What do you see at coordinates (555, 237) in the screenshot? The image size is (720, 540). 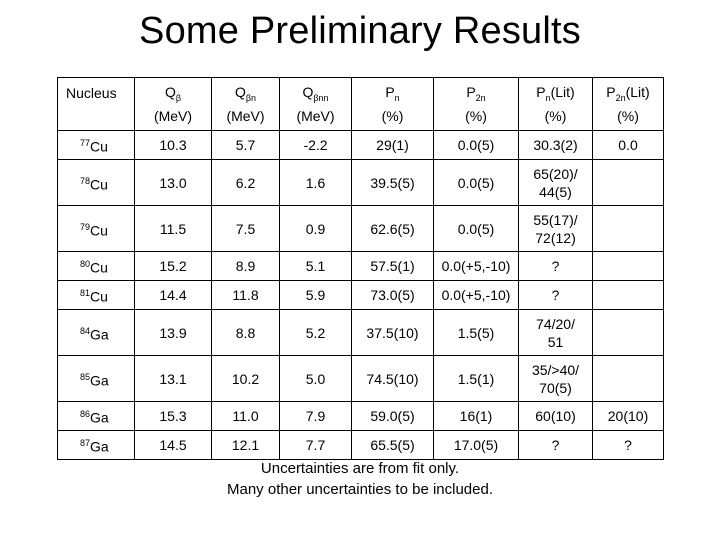 I see `pn-lit-line: 72(12)` at bounding box center [555, 237].